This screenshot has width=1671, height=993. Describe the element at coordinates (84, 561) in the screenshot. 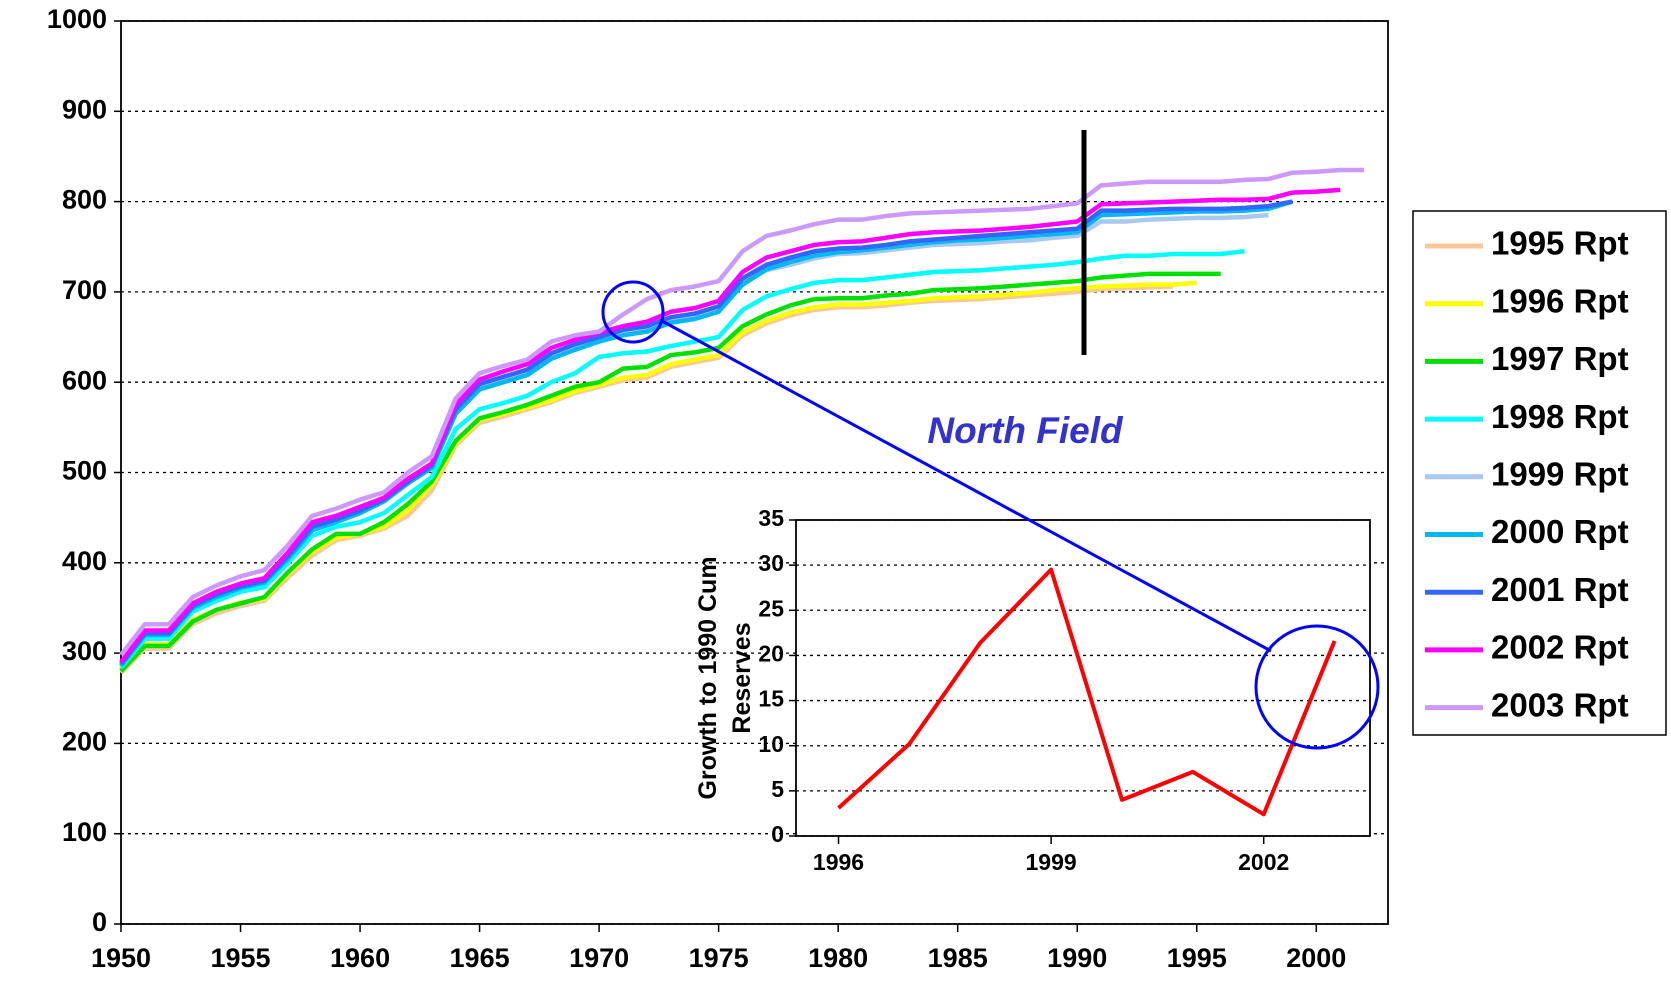

I see `y-tick-label: 400` at that location.